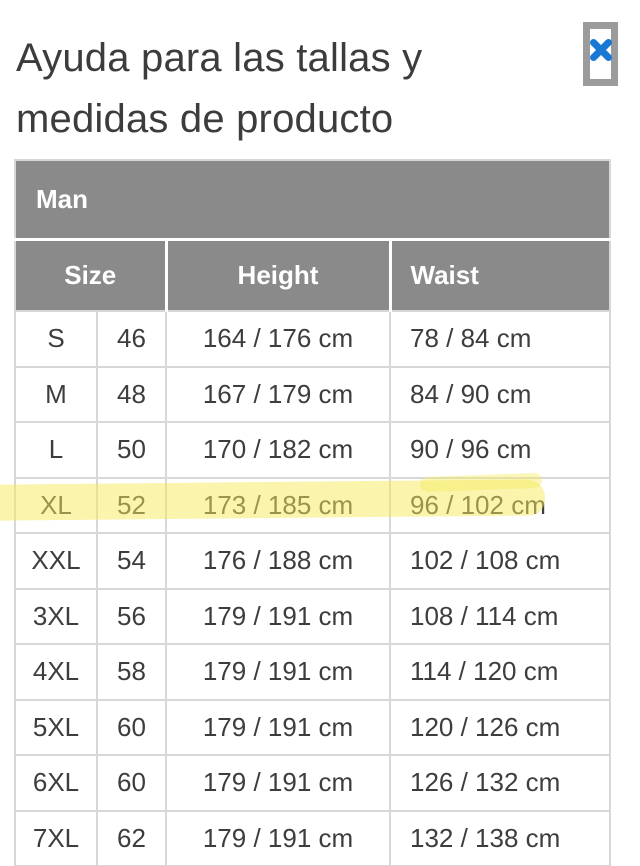 Image resolution: width=640 pixels, height=866 pixels. Describe the element at coordinates (500, 505) in the screenshot. I see `cell-waist: 96 / 102 cm` at that location.